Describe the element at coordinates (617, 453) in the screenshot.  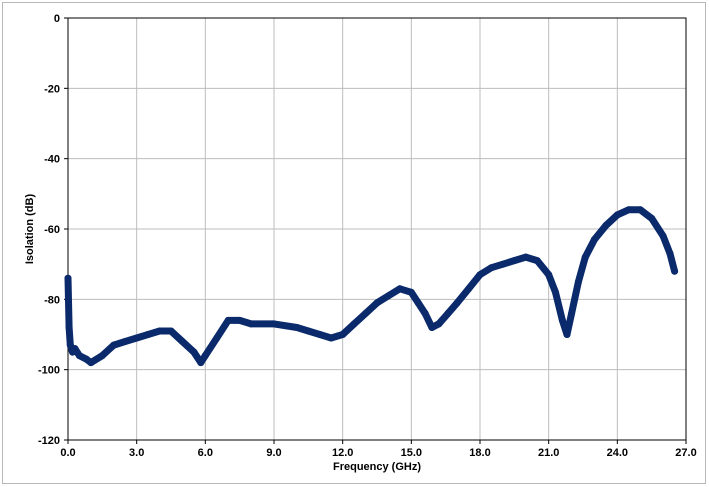
I see `x-tick-label: 24.0` at that location.